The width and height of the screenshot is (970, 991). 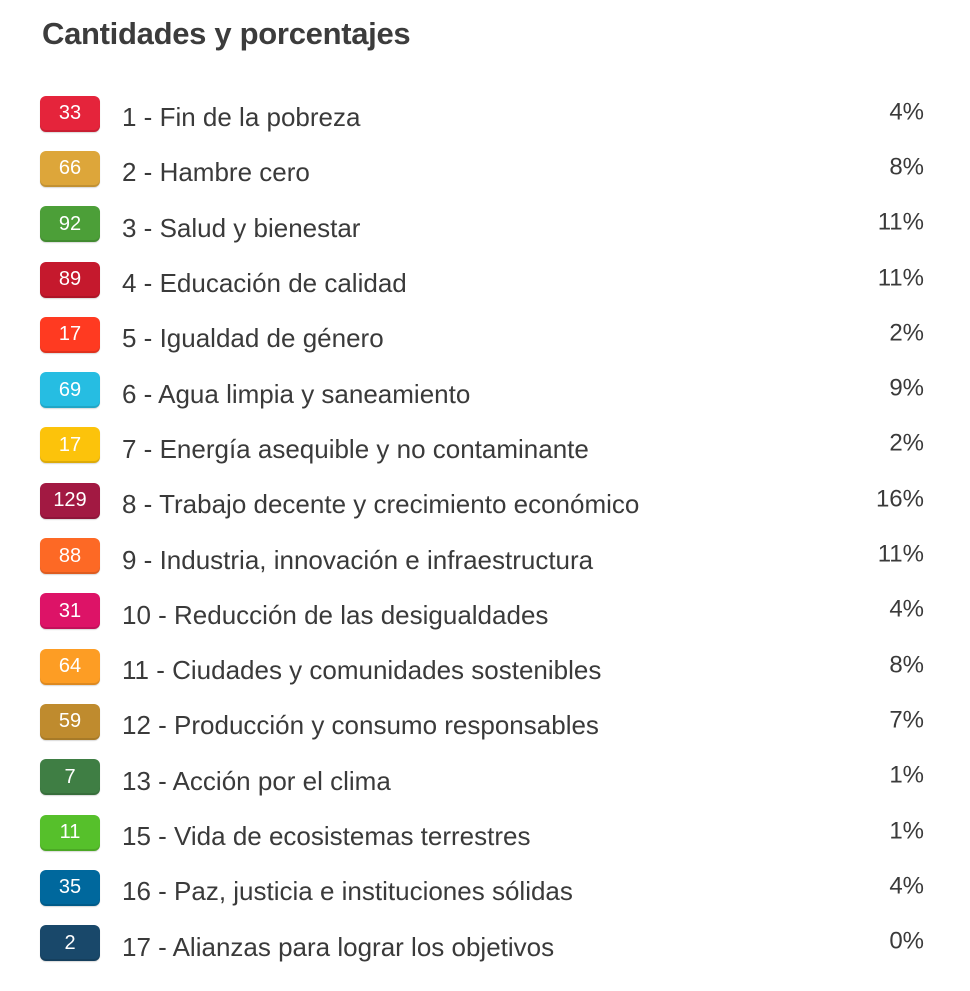 What do you see at coordinates (906, 941) in the screenshot?
I see `goal-percent: 0%` at bounding box center [906, 941].